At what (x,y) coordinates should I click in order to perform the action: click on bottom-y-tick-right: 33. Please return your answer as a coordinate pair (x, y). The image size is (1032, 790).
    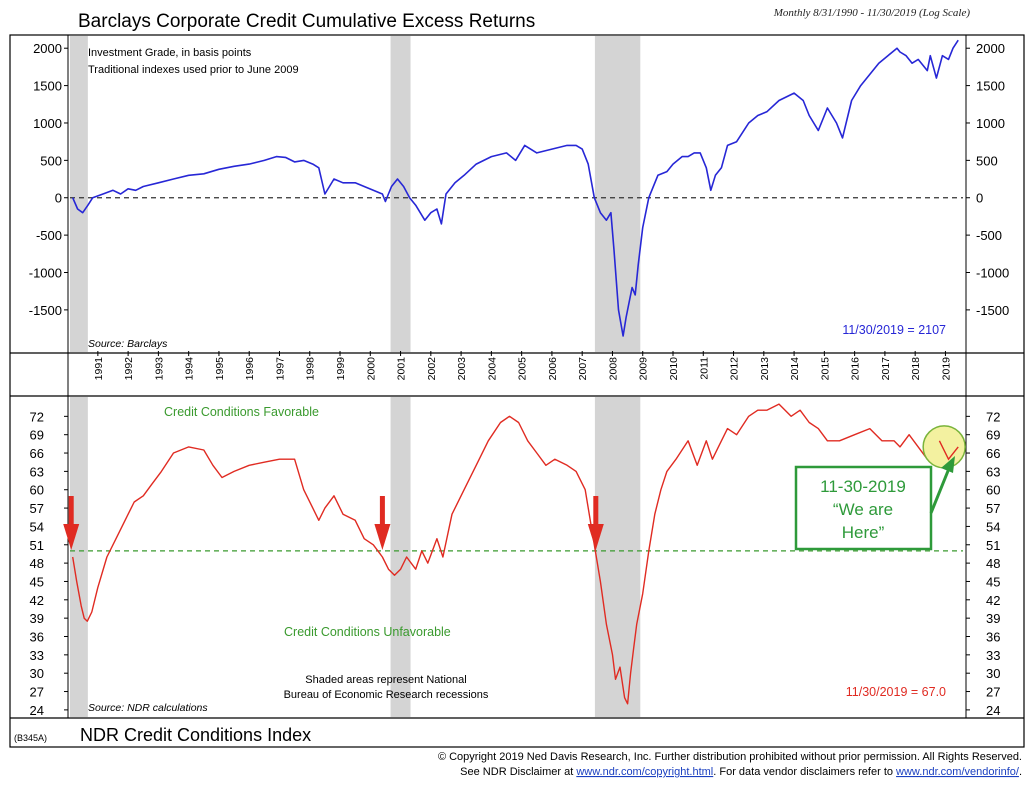
    Looking at the image, I should click on (993, 655).